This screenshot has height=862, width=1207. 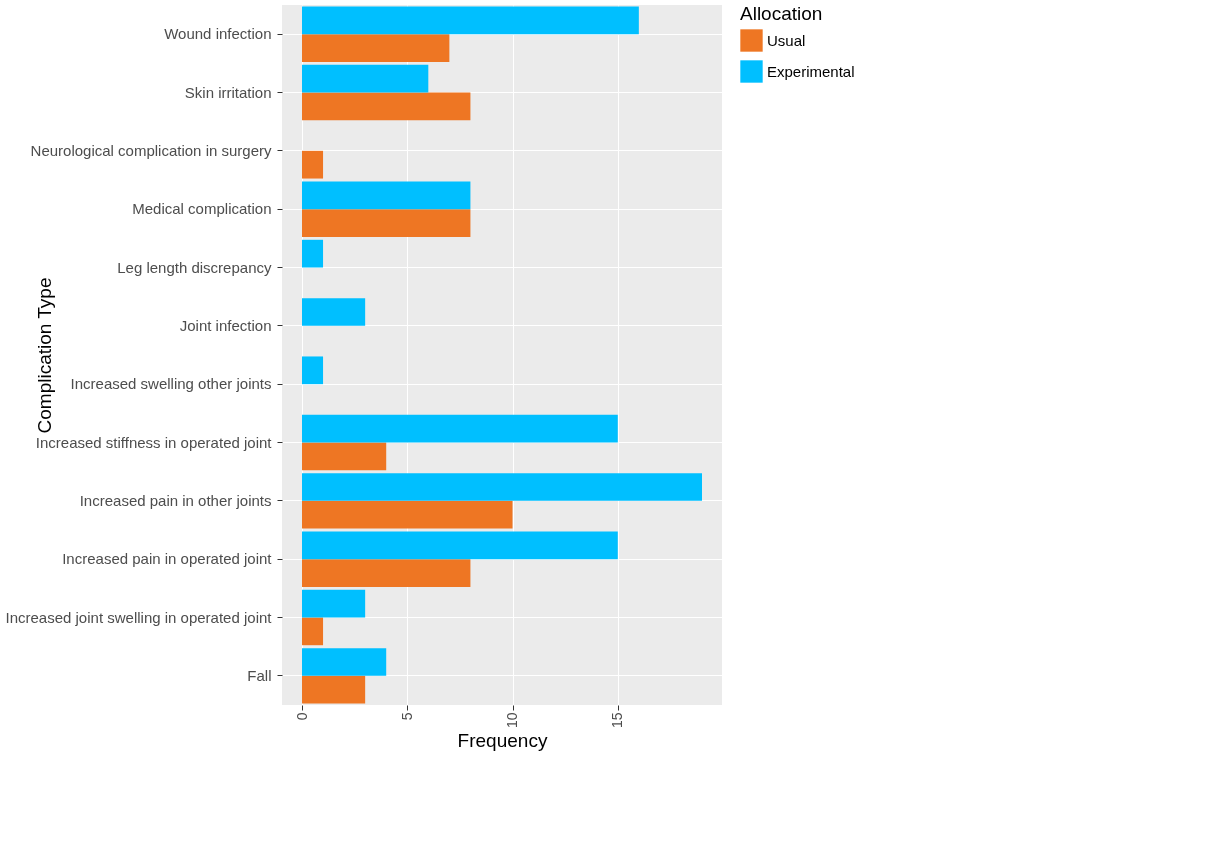 What do you see at coordinates (202, 209) in the screenshot?
I see `y-tick-label: Medical complication` at bounding box center [202, 209].